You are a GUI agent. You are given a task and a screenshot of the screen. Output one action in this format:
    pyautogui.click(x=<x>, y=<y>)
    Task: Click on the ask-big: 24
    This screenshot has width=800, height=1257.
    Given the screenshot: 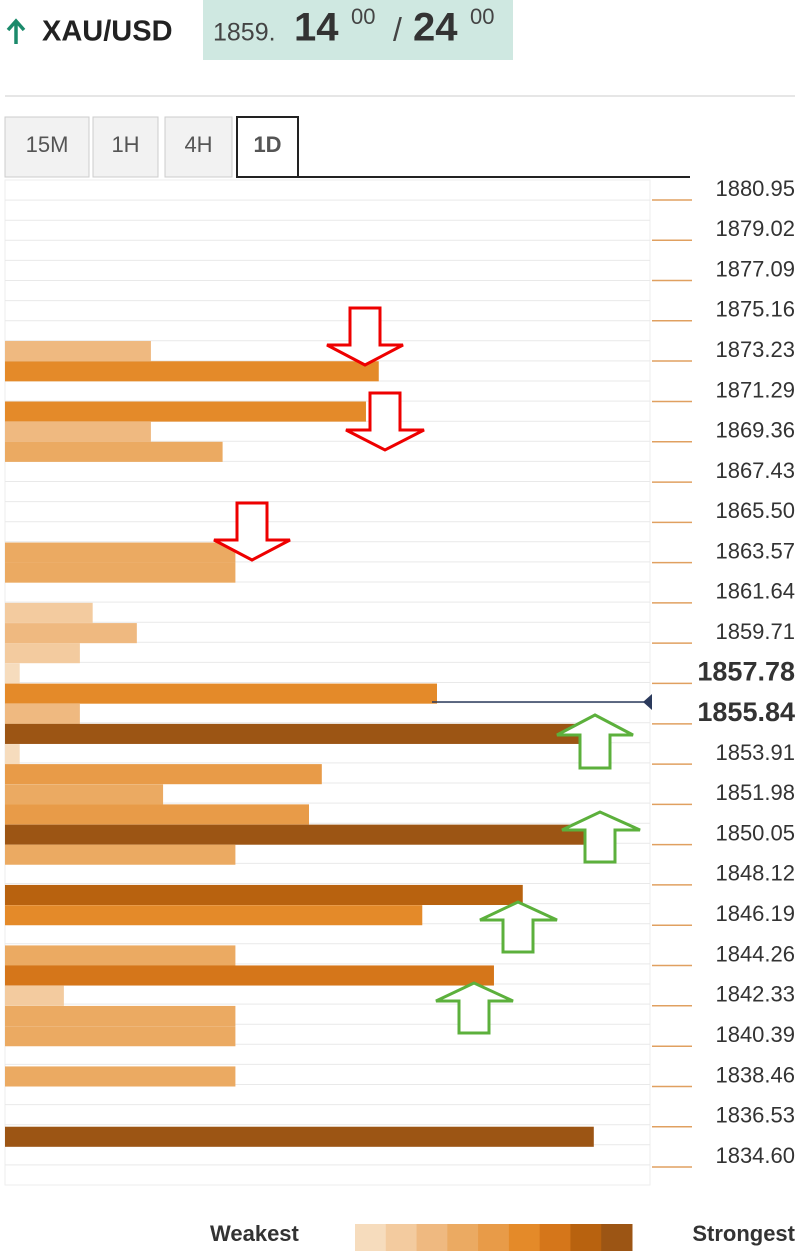 What is the action you would take?
    pyautogui.click(x=435, y=28)
    